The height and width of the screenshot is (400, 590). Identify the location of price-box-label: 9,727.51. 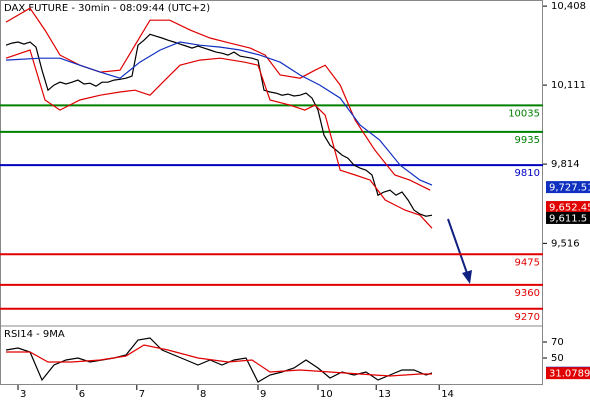
(569, 188).